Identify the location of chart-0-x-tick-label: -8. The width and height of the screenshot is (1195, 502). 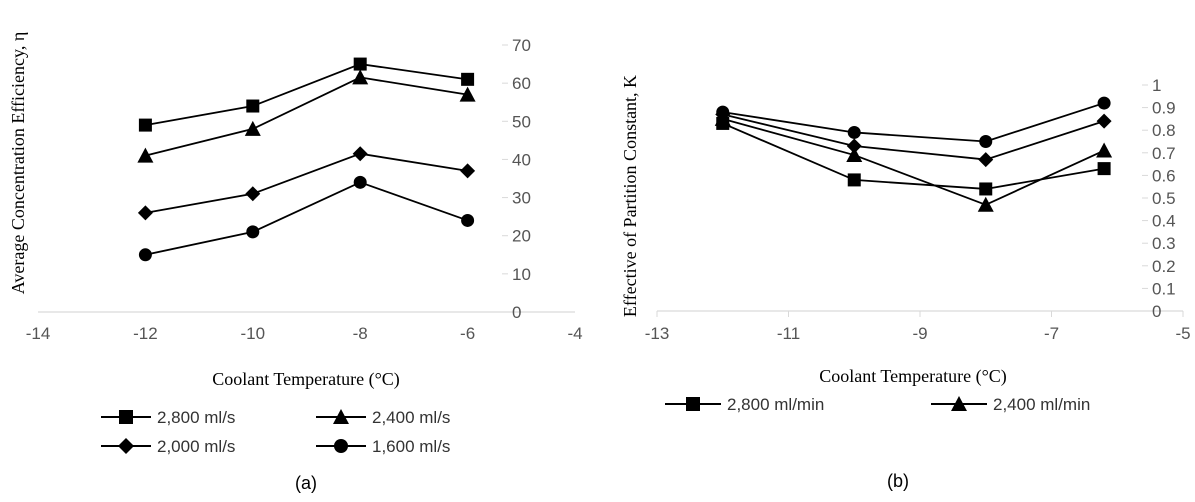
(360, 333).